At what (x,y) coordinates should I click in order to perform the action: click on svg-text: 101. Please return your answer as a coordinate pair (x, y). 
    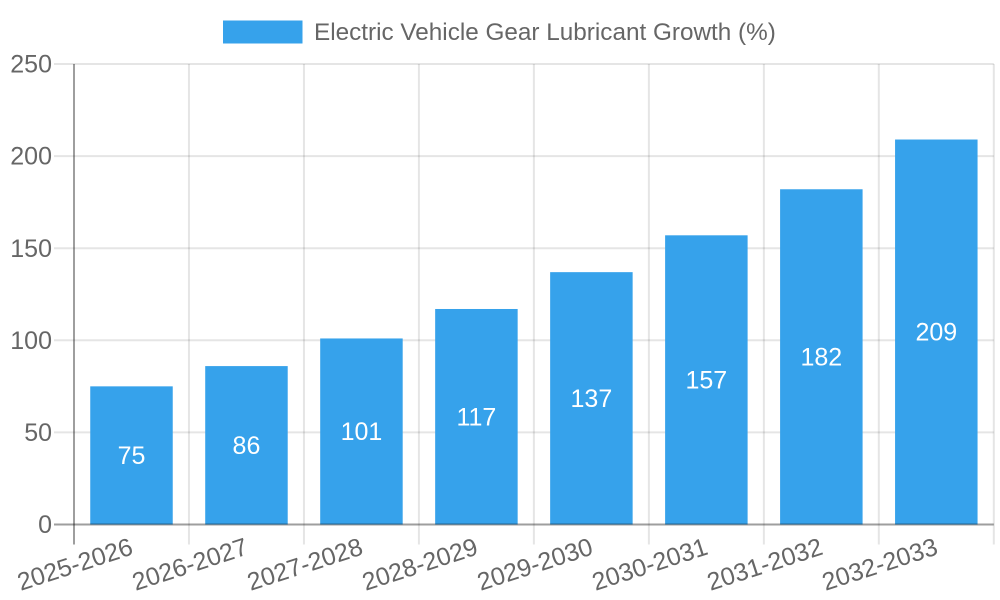
    Looking at the image, I should click on (362, 432).